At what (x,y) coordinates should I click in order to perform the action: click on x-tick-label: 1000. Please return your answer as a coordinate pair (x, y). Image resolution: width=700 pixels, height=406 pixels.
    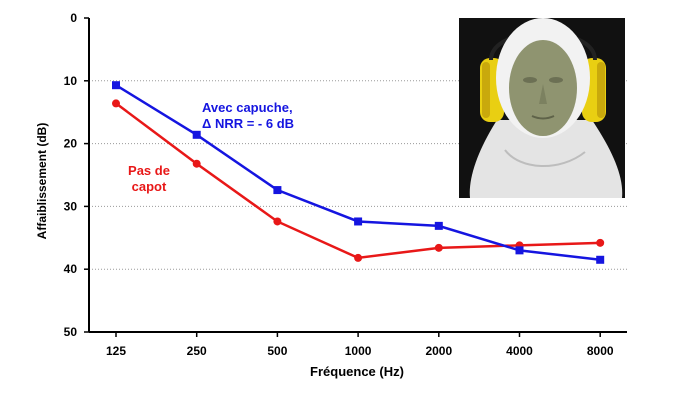
    Looking at the image, I should click on (358, 351).